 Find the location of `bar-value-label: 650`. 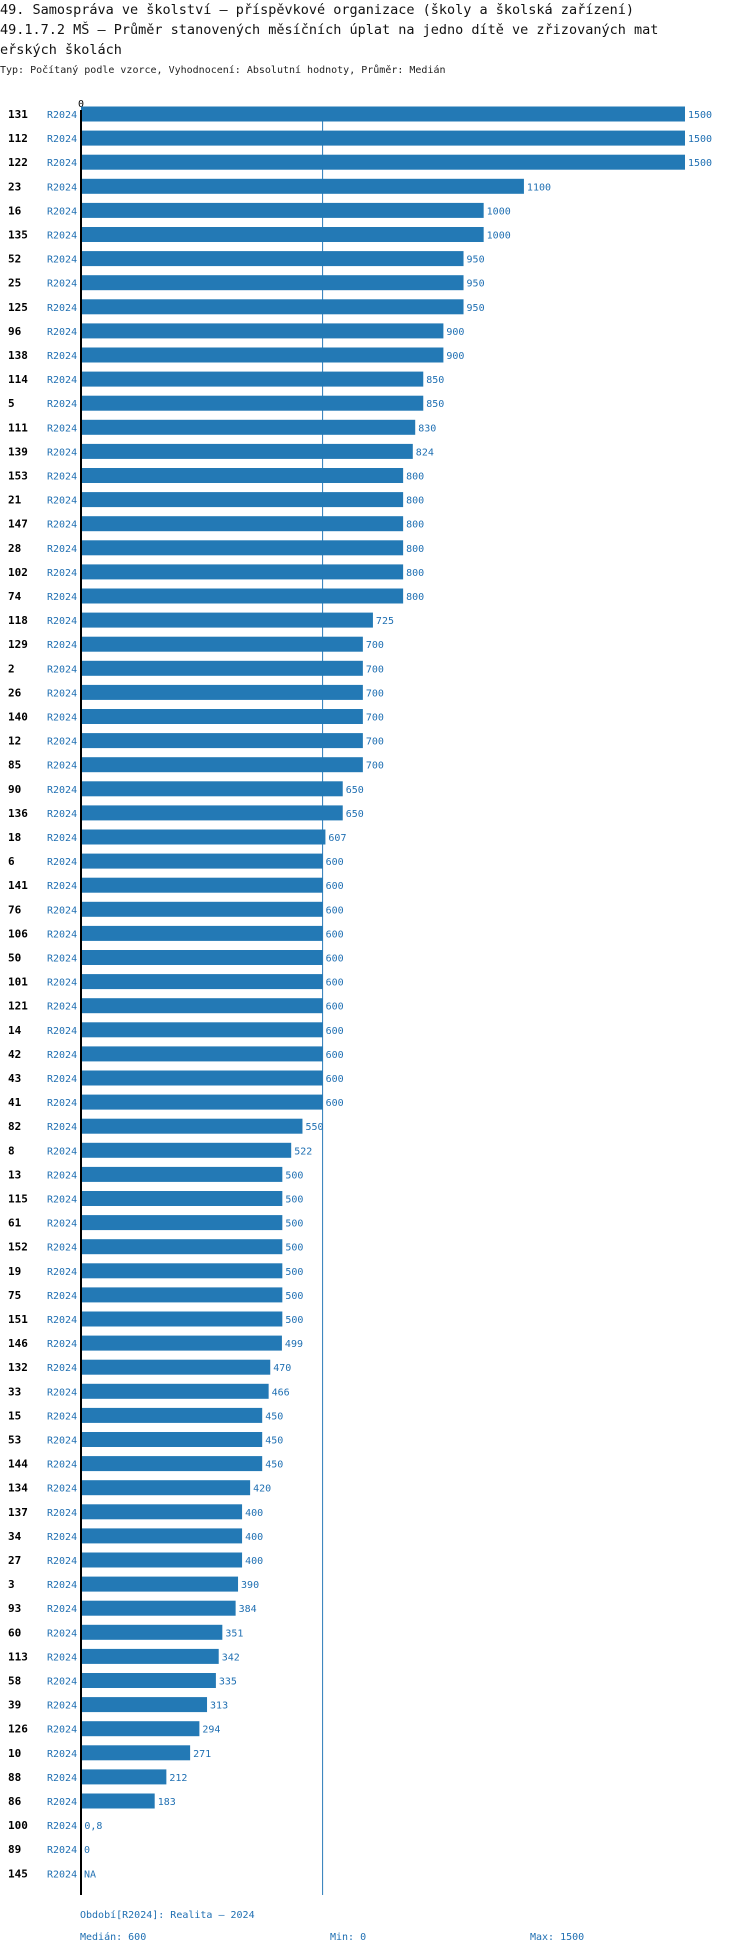

bar-value-label: 650 is located at coordinates (355, 790).